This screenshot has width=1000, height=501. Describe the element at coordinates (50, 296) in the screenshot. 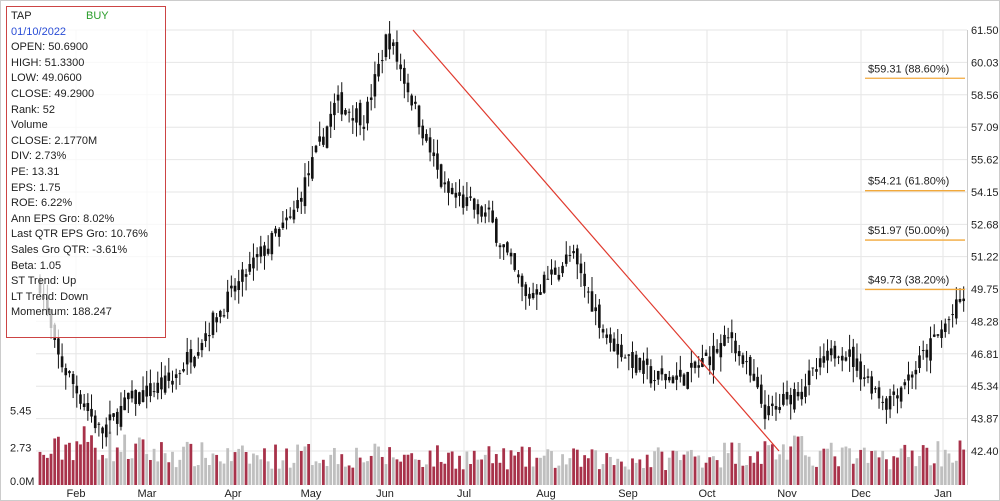

I see `long-term-trend: LT Trend: Down` at that location.